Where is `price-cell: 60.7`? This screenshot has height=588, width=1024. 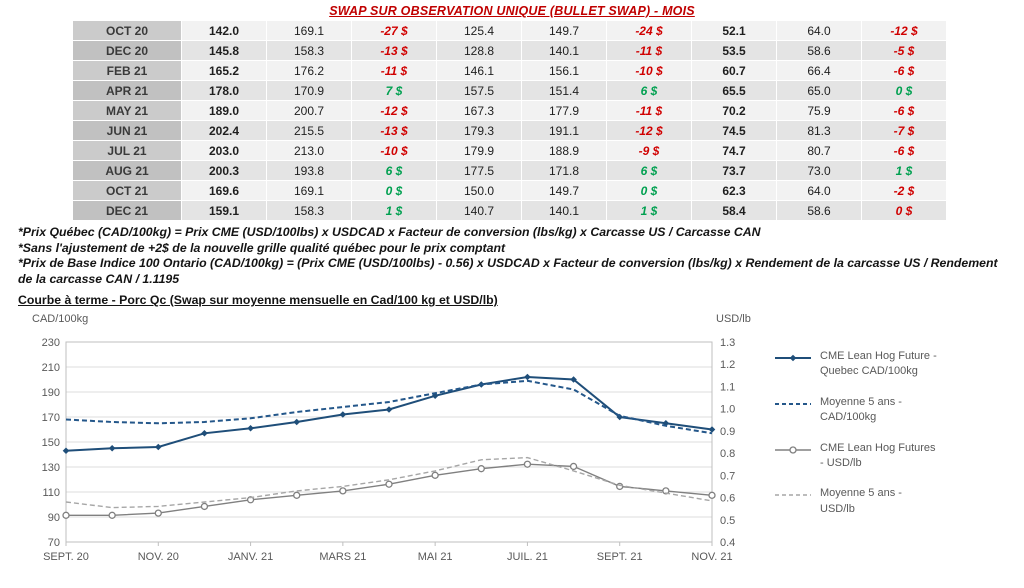
price-cell: 60.7 is located at coordinates (734, 70).